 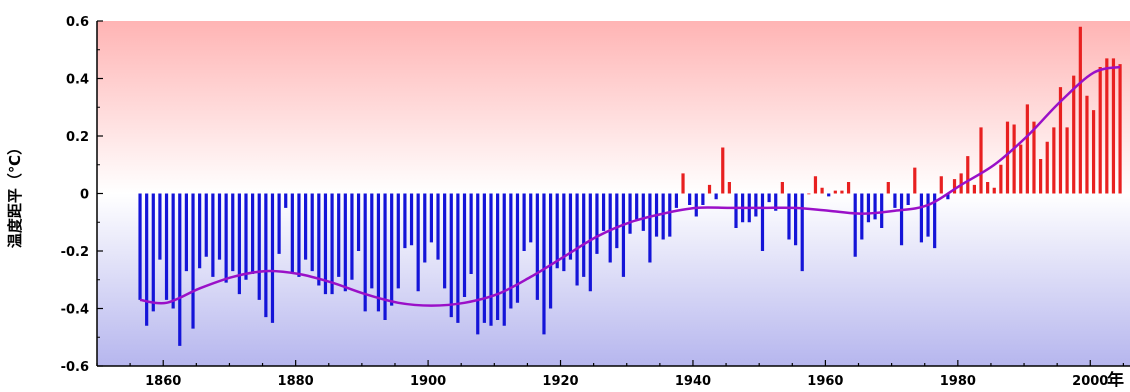 I want to click on bar-1985, so click(x=994, y=190).